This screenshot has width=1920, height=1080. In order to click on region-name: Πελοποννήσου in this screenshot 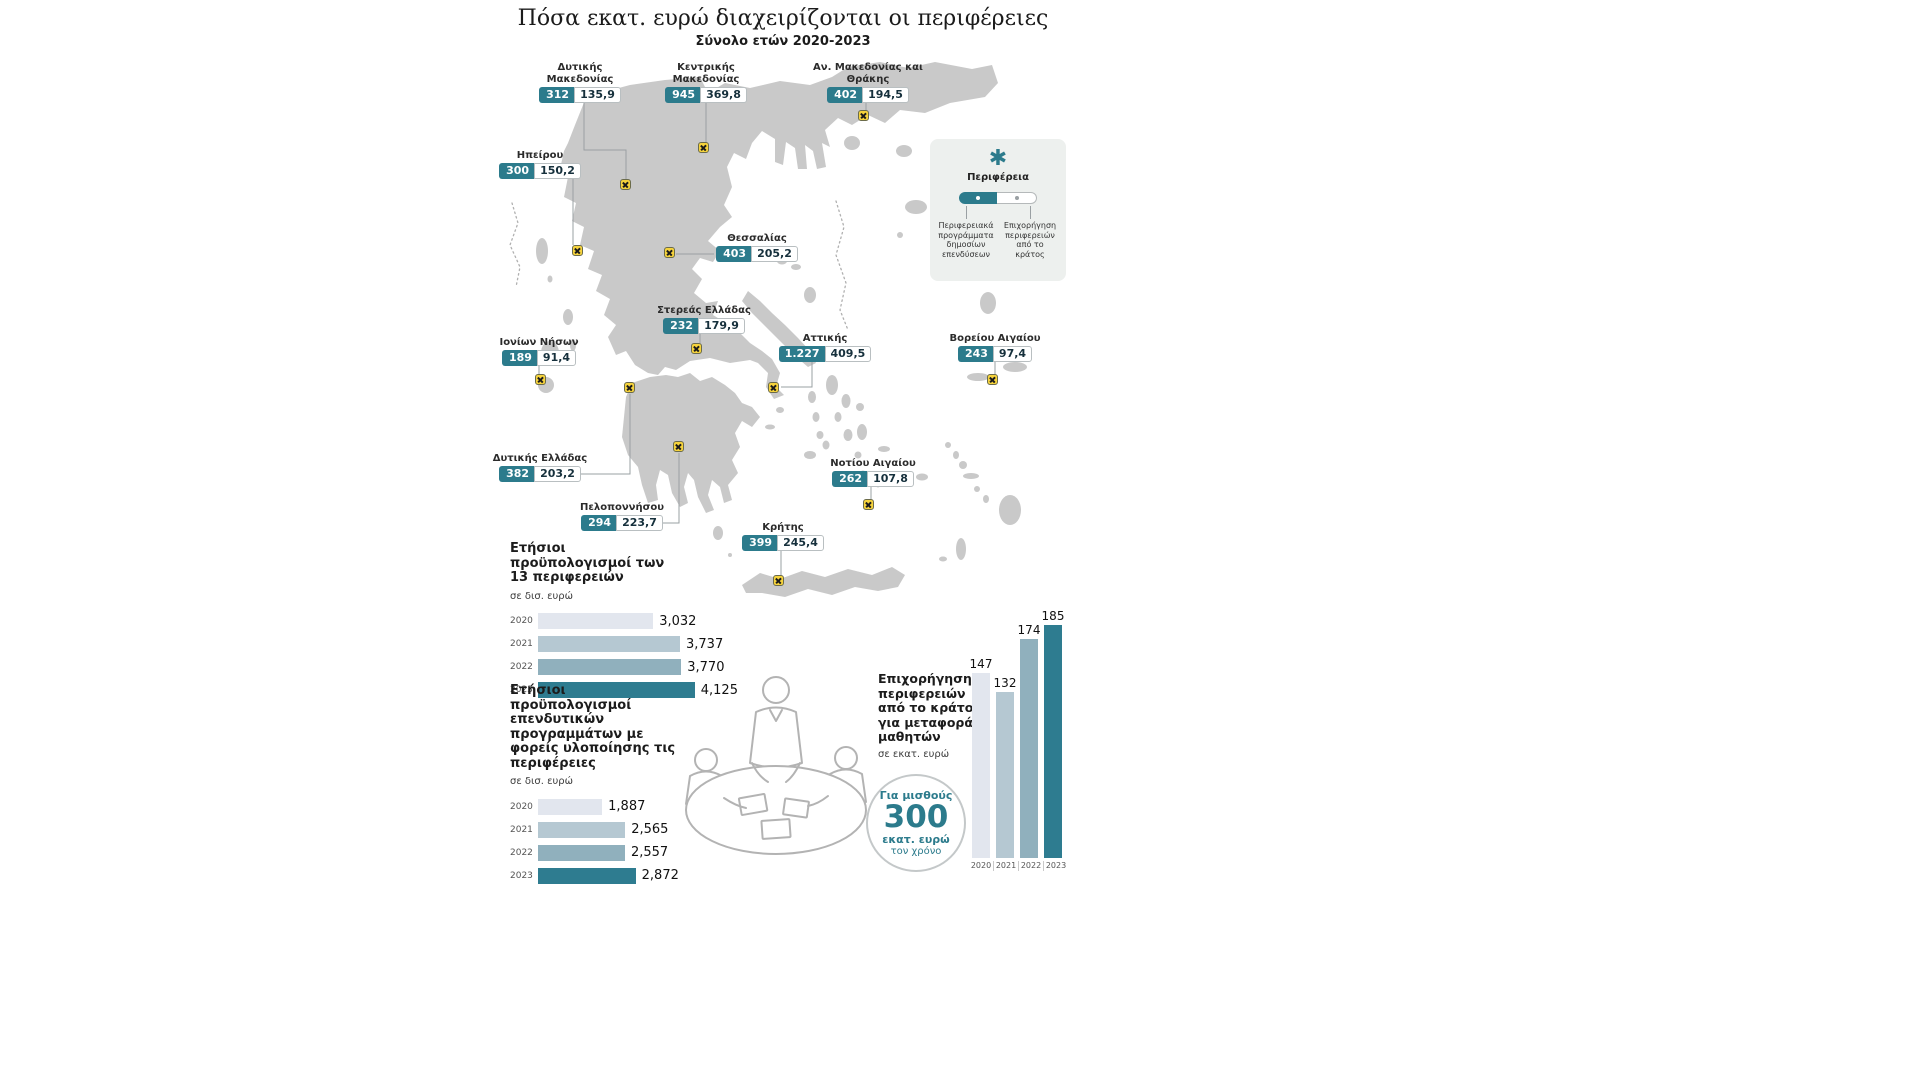, I will do `click(622, 507)`.